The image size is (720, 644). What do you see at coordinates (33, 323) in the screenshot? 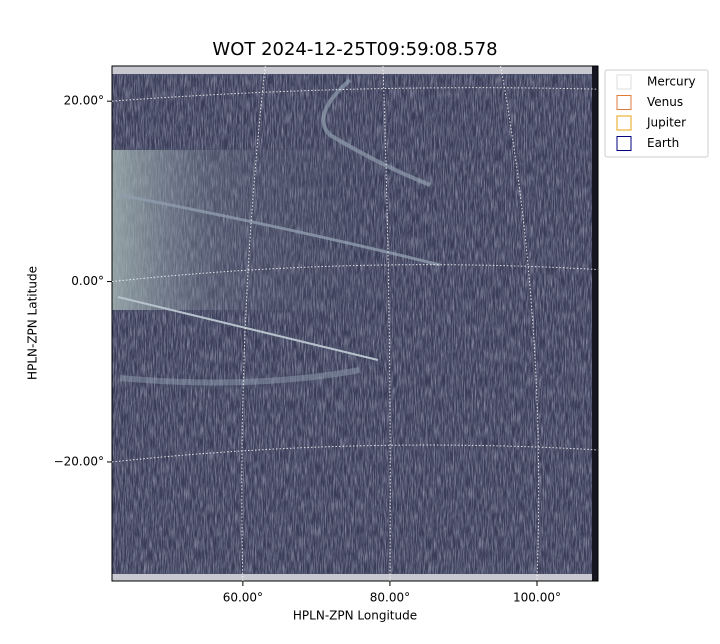
I see `y-axis-label: HPLN-ZPN Latitude` at bounding box center [33, 323].